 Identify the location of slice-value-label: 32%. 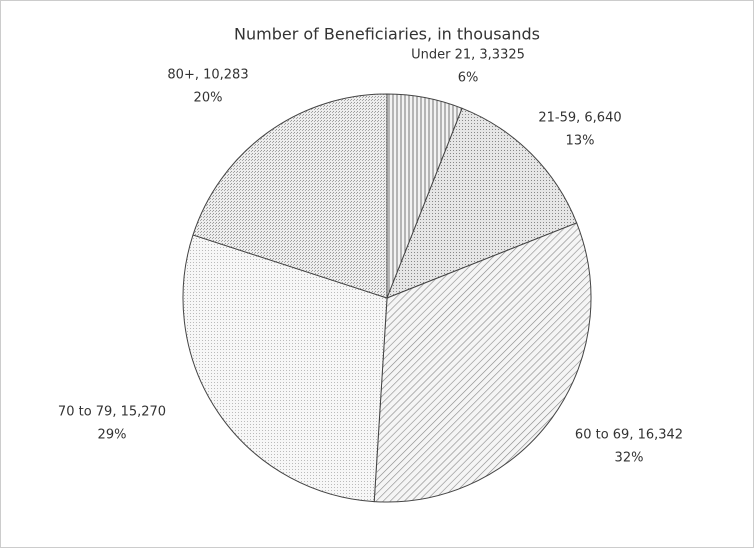
(629, 458).